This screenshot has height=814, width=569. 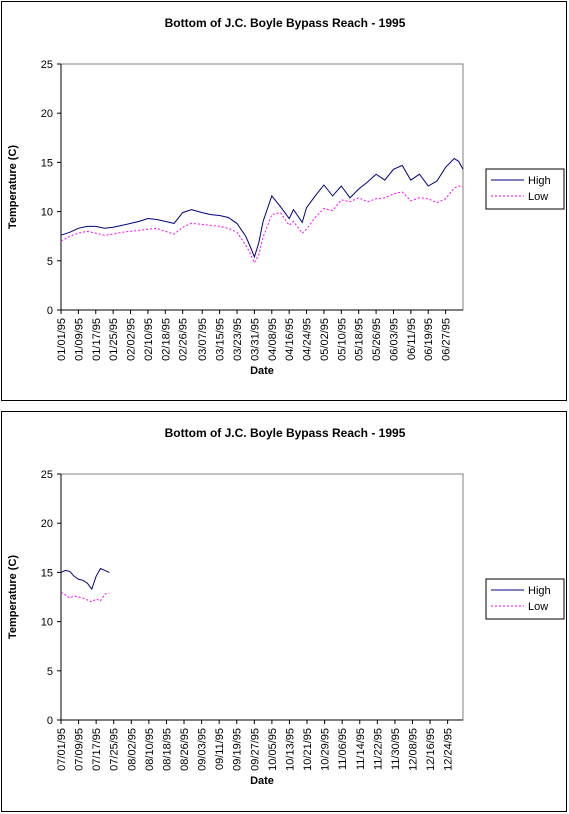 What do you see at coordinates (203, 749) in the screenshot?
I see `x-tick-label: 09/03/95` at bounding box center [203, 749].